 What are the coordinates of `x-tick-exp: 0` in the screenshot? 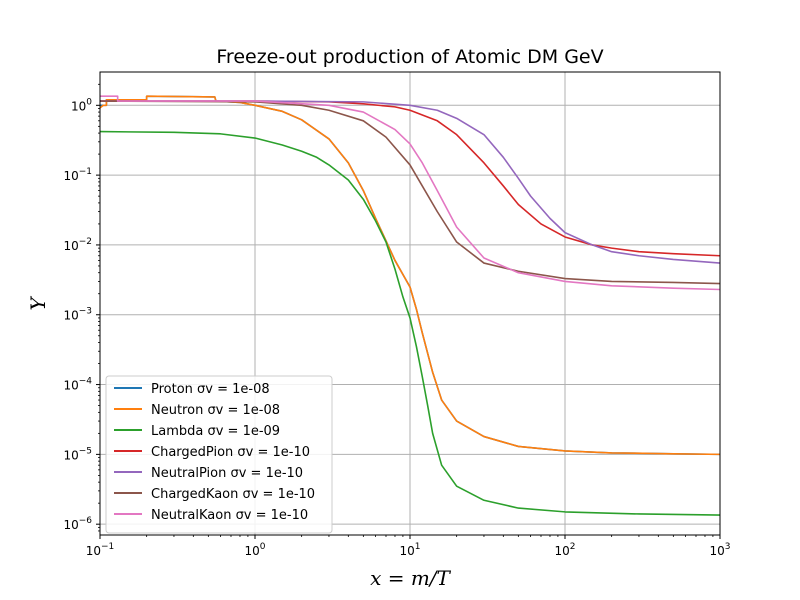 It's located at (263, 547).